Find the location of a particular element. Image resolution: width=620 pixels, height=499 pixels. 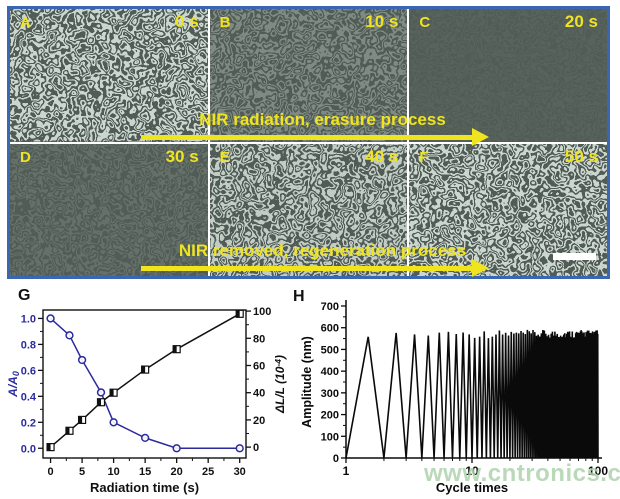

svg-text: 200 is located at coordinates (330, 416).